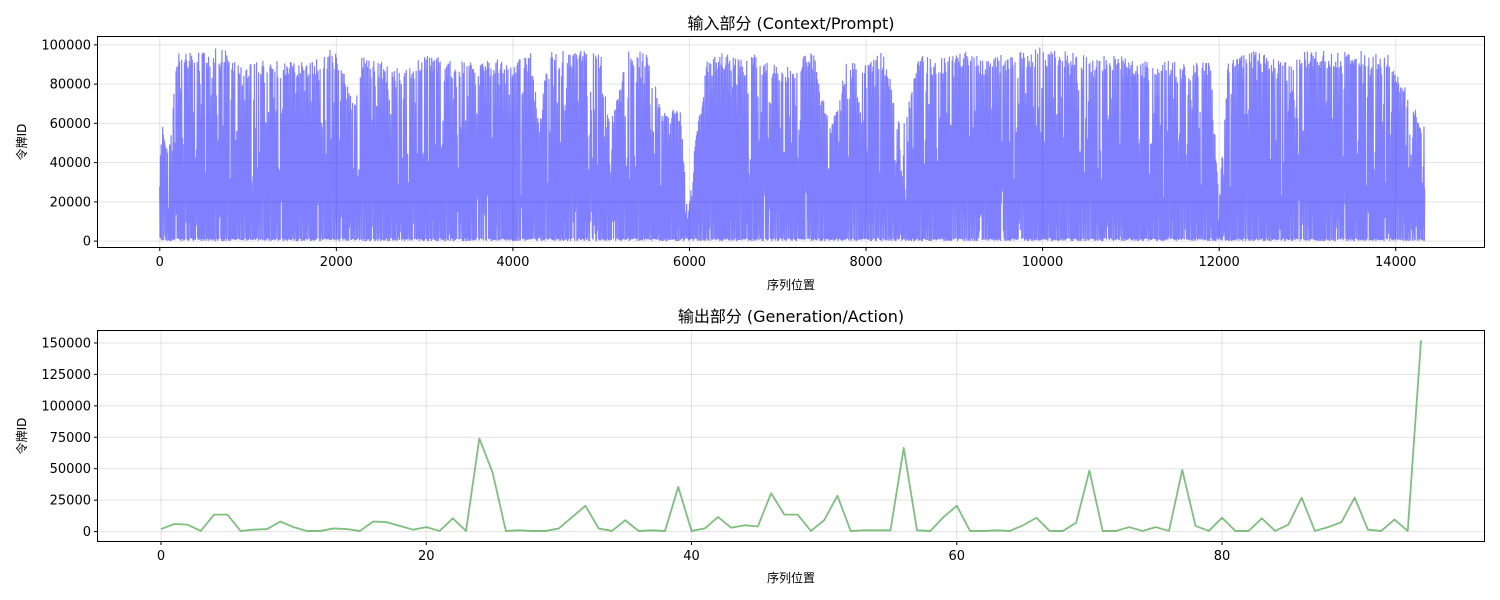 The width and height of the screenshot is (1500, 600). Describe the element at coordinates (865, 262) in the screenshot. I see `chart-top-xtick-label: 8000` at that location.